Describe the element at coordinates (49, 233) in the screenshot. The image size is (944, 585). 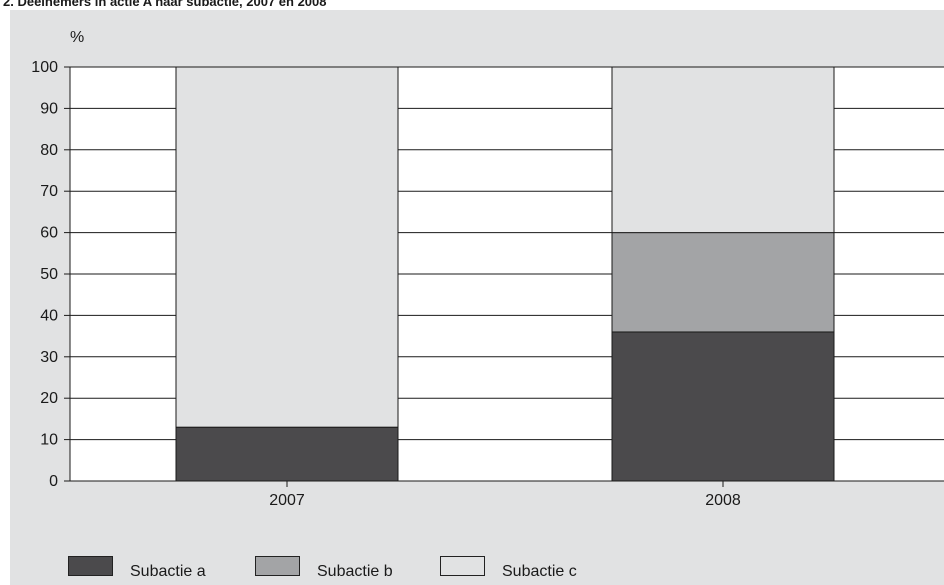
I see `y-tick-label: 60` at that location.